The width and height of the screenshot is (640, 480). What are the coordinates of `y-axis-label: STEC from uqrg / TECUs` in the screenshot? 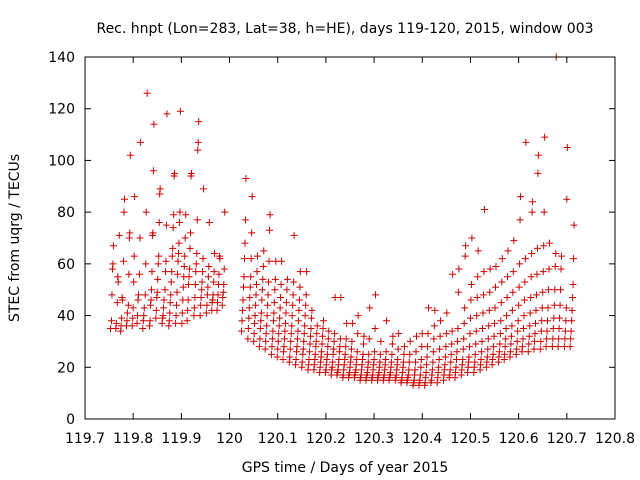 It's located at (15, 238).